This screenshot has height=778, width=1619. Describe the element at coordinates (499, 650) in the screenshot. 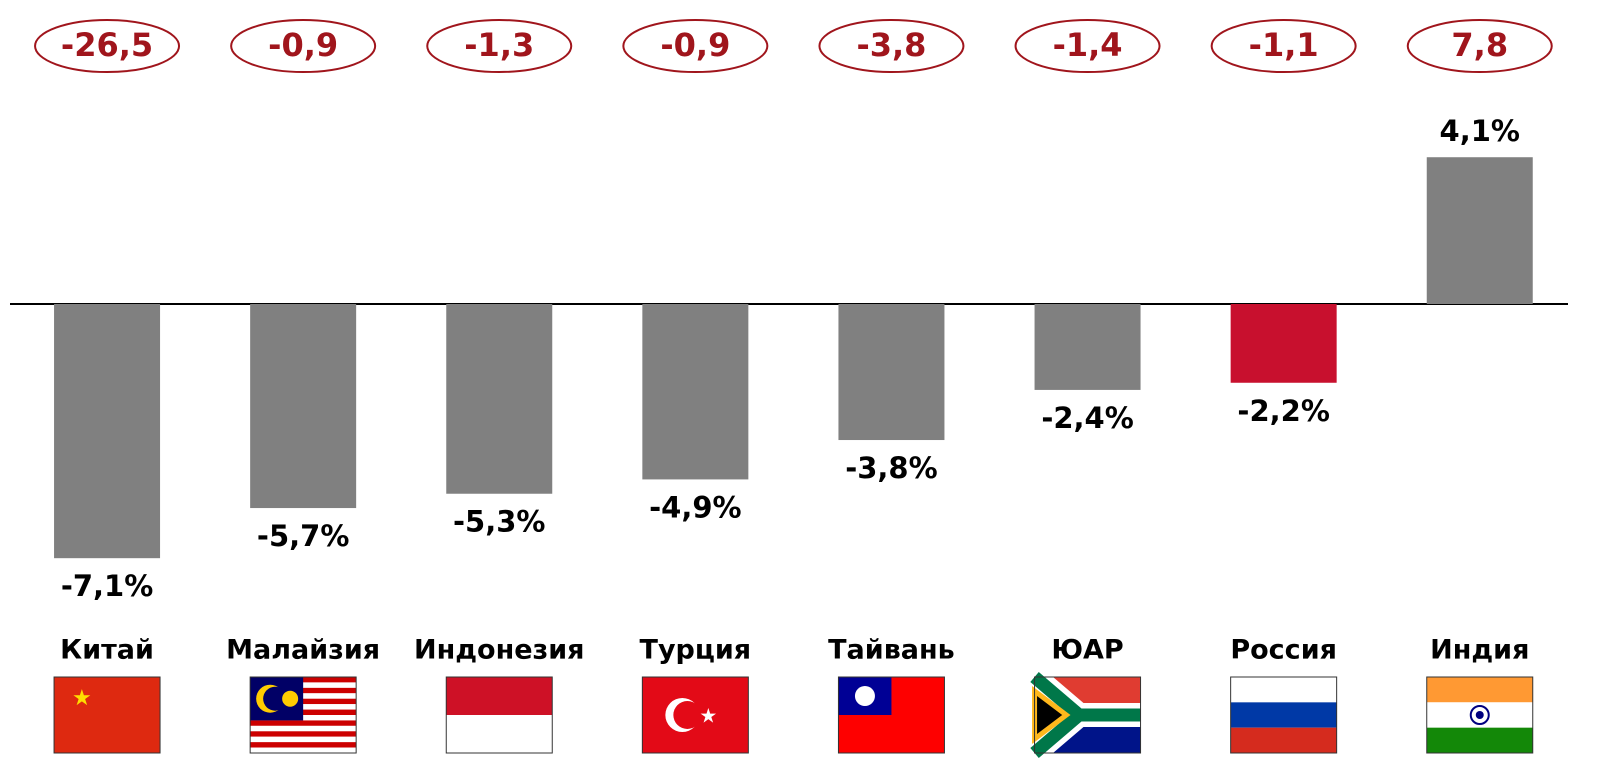

I see `category-label: Индонезия` at that location.